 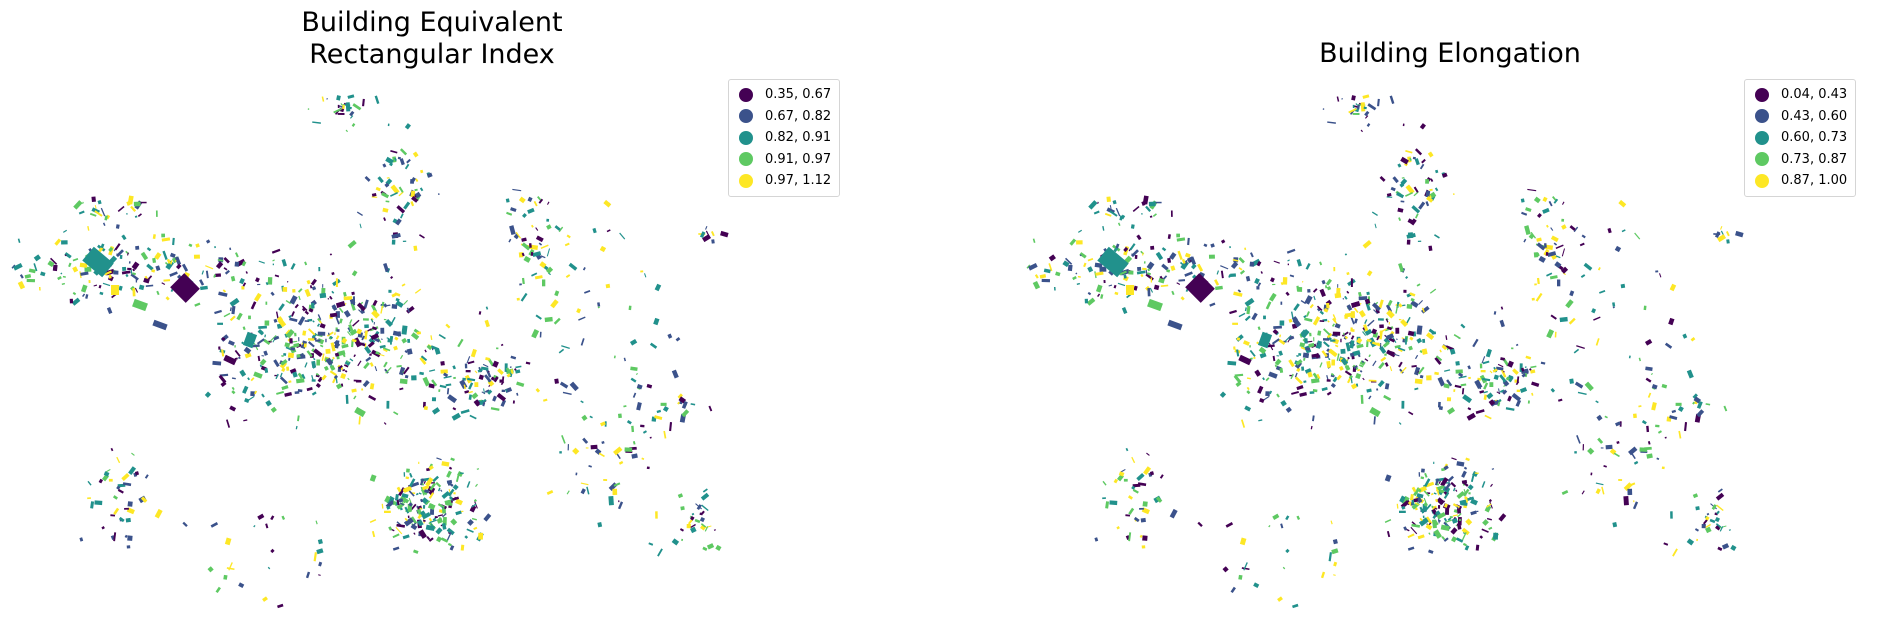 What do you see at coordinates (785, 181) in the screenshot?
I see `legend-left-item: 0.97, 1.12` at bounding box center [785, 181].